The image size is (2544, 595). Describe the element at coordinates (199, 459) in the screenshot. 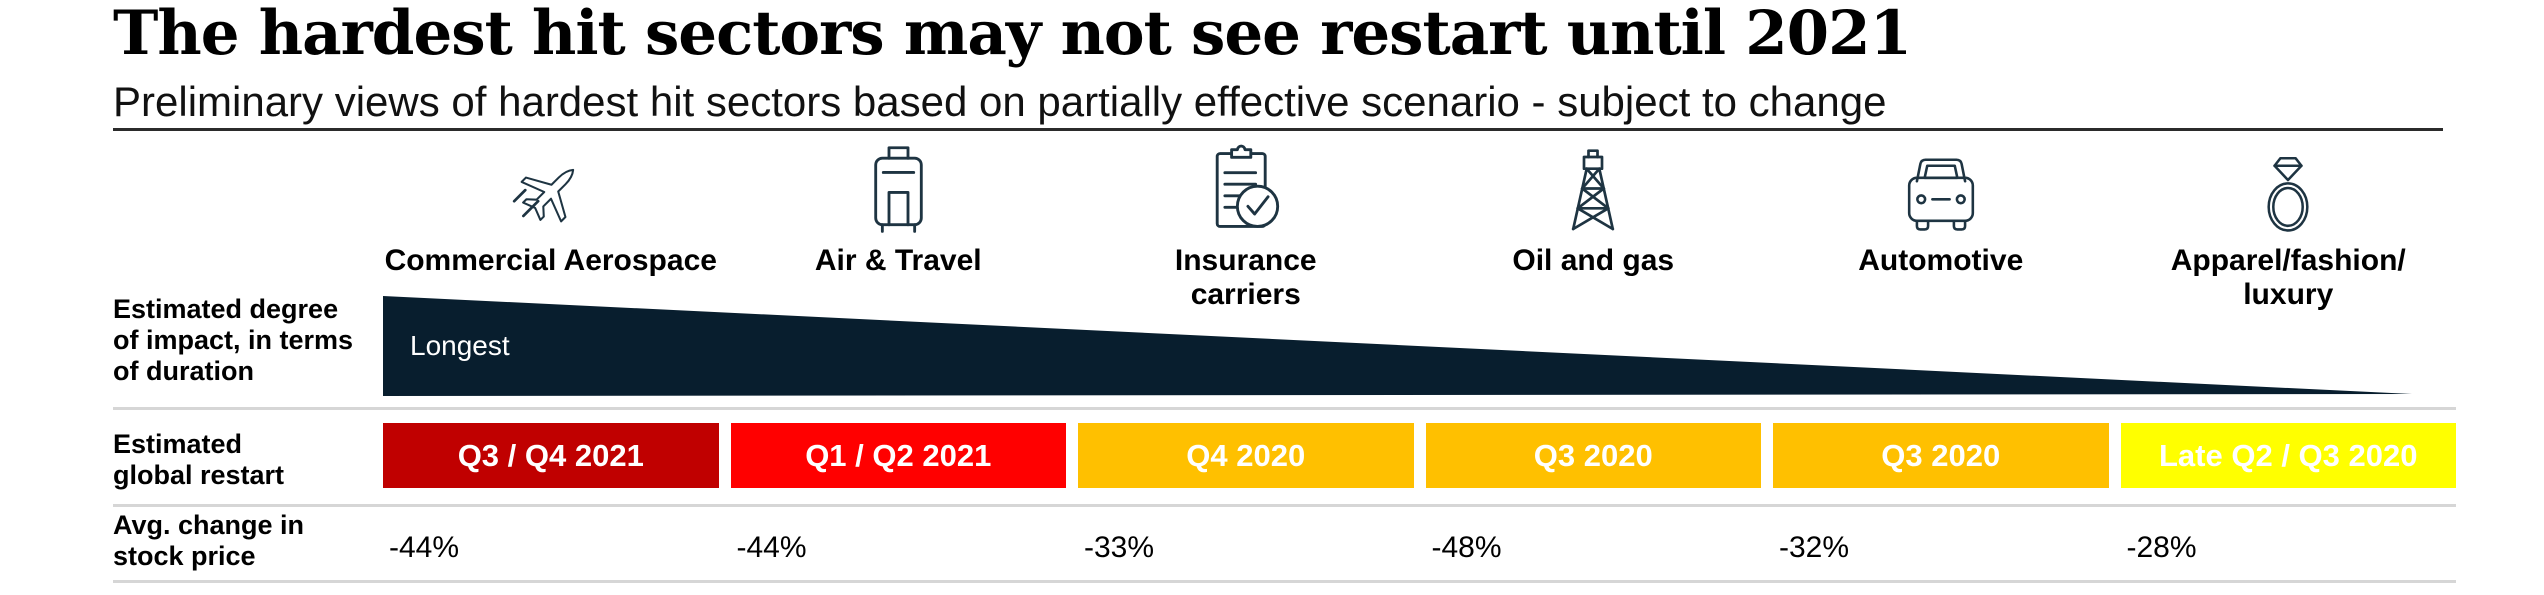

I see `restart-row-label: Estimated global restart` at that location.